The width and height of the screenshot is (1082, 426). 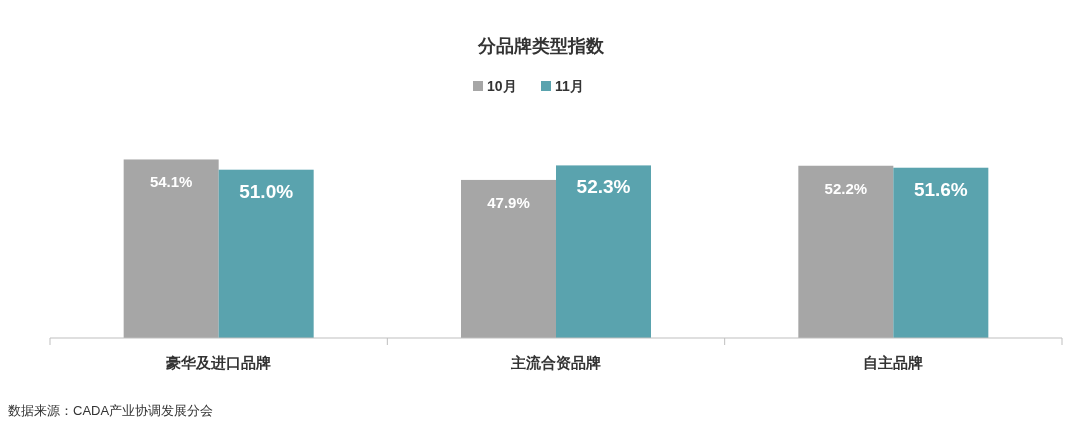 I want to click on data-label: 54.1%, so click(x=171, y=182).